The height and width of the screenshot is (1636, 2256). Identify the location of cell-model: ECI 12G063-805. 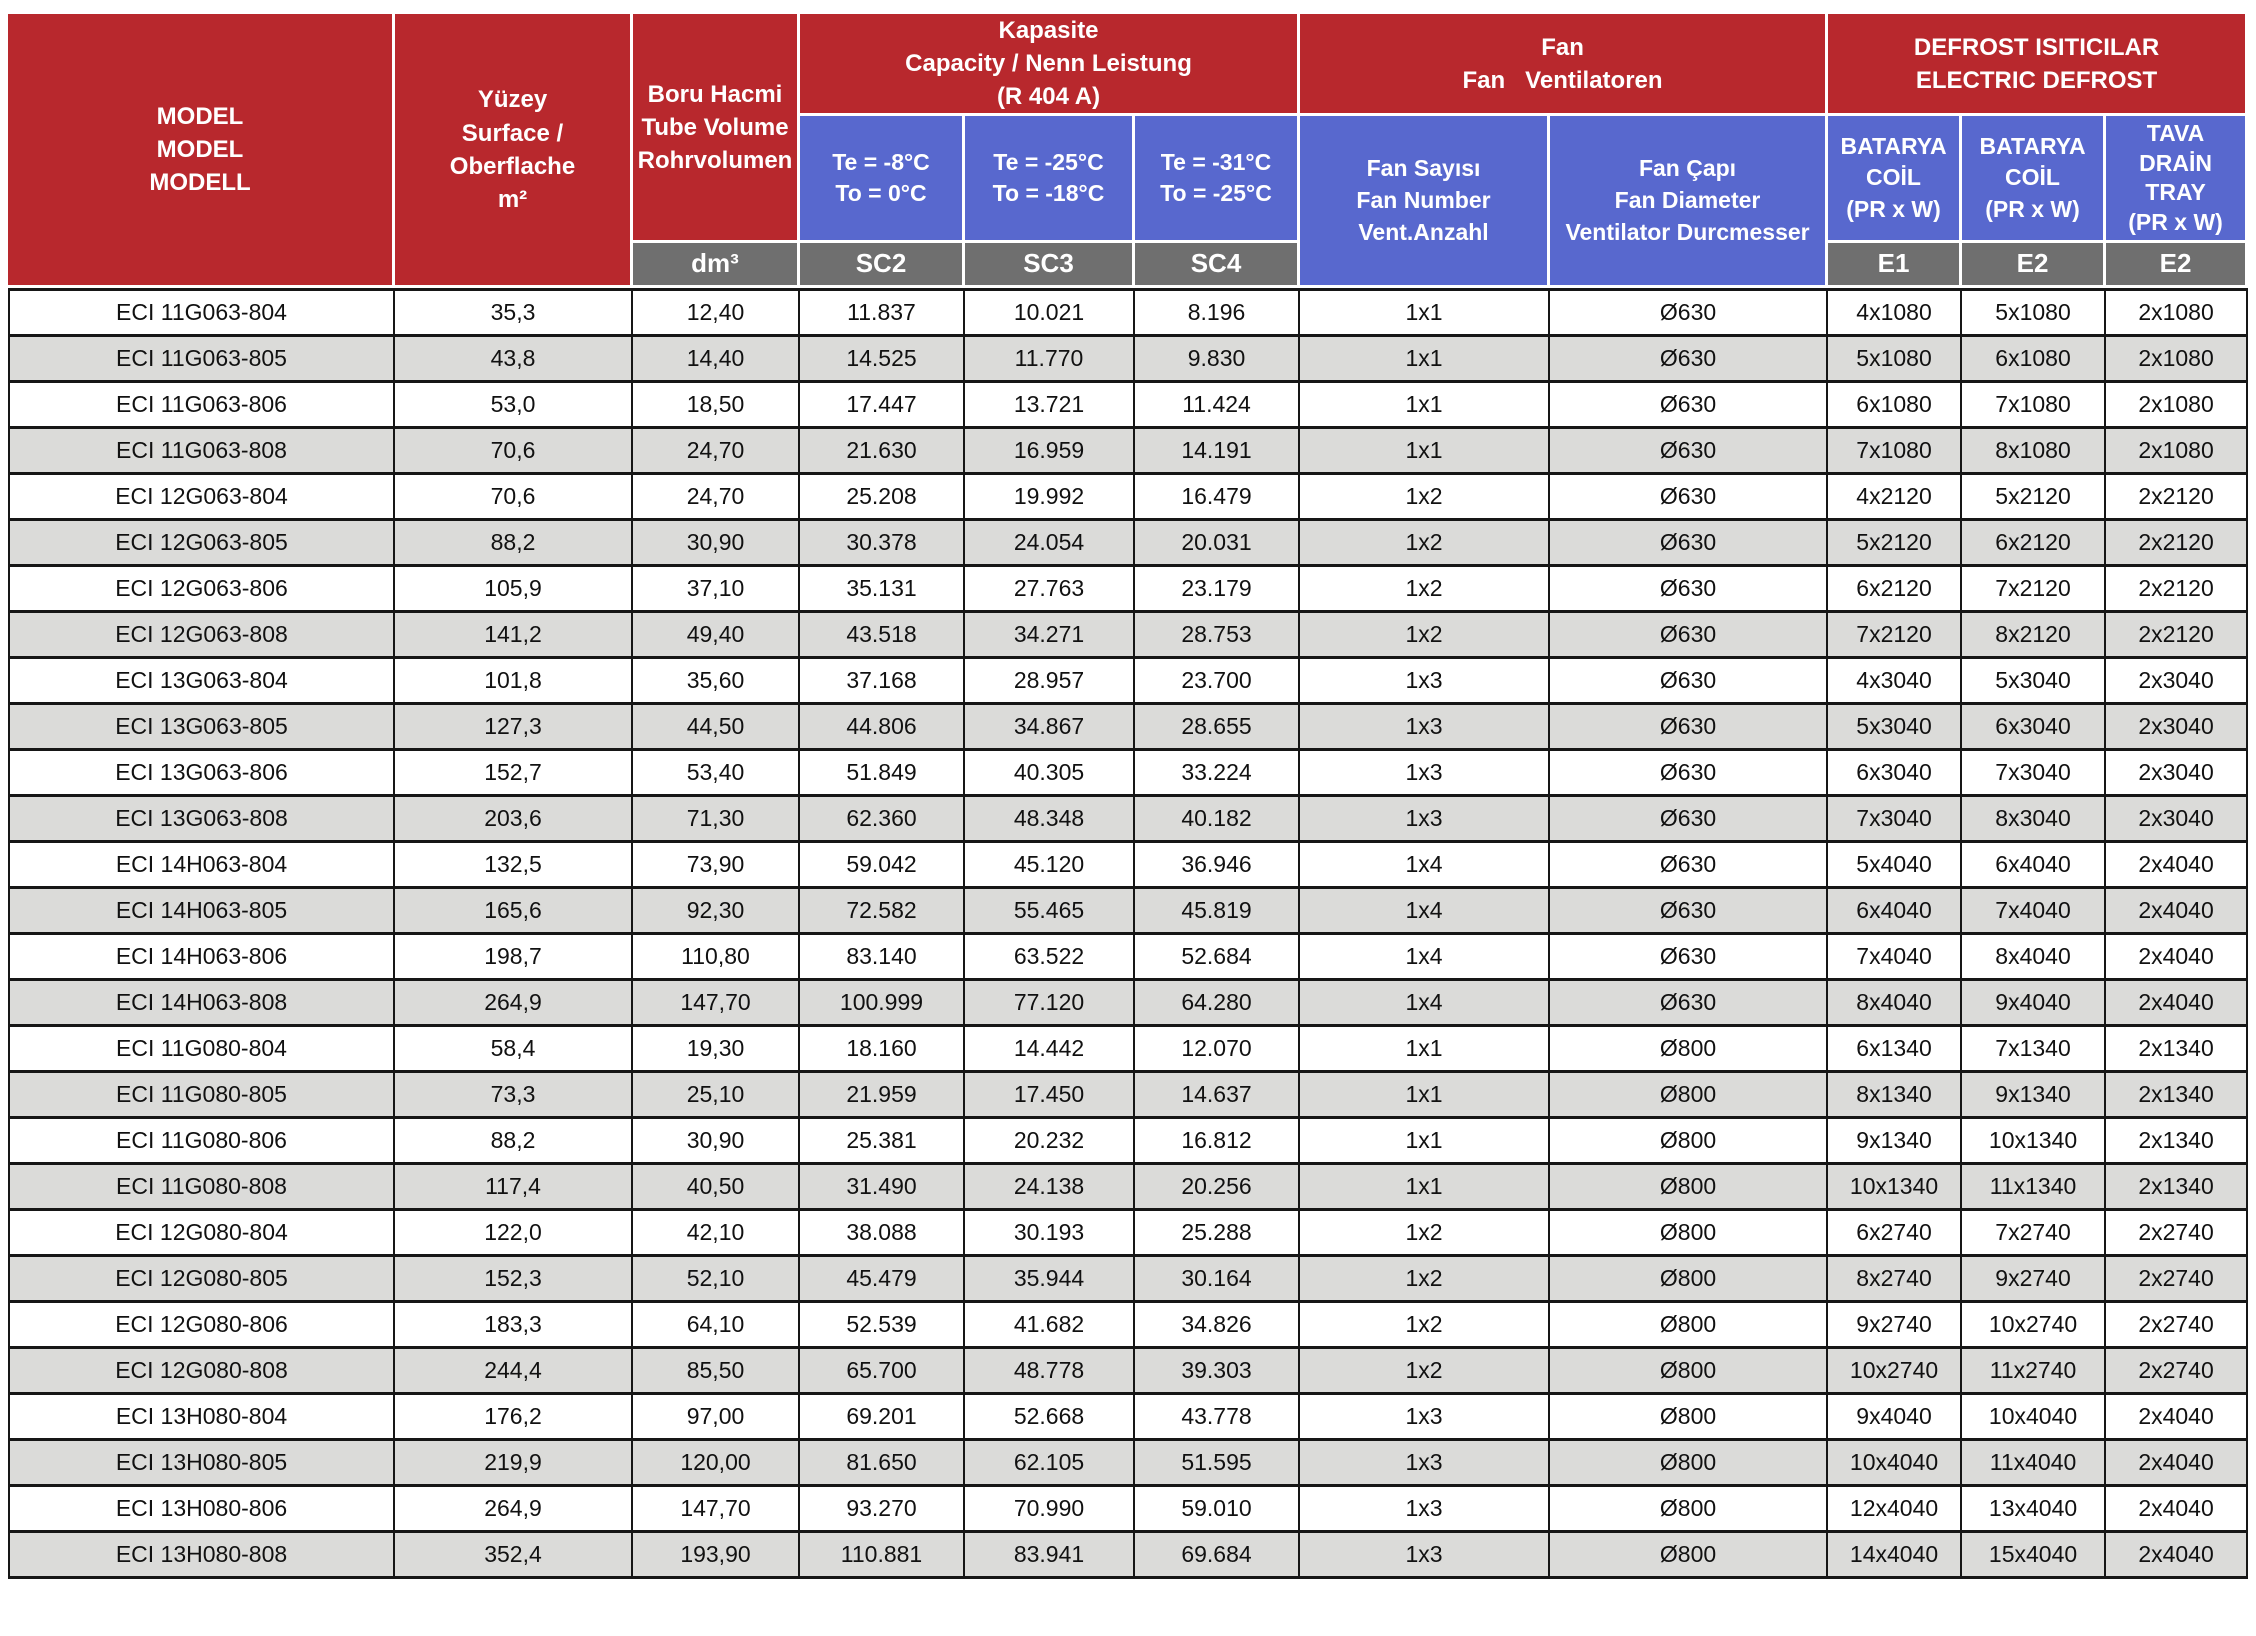
(201, 544).